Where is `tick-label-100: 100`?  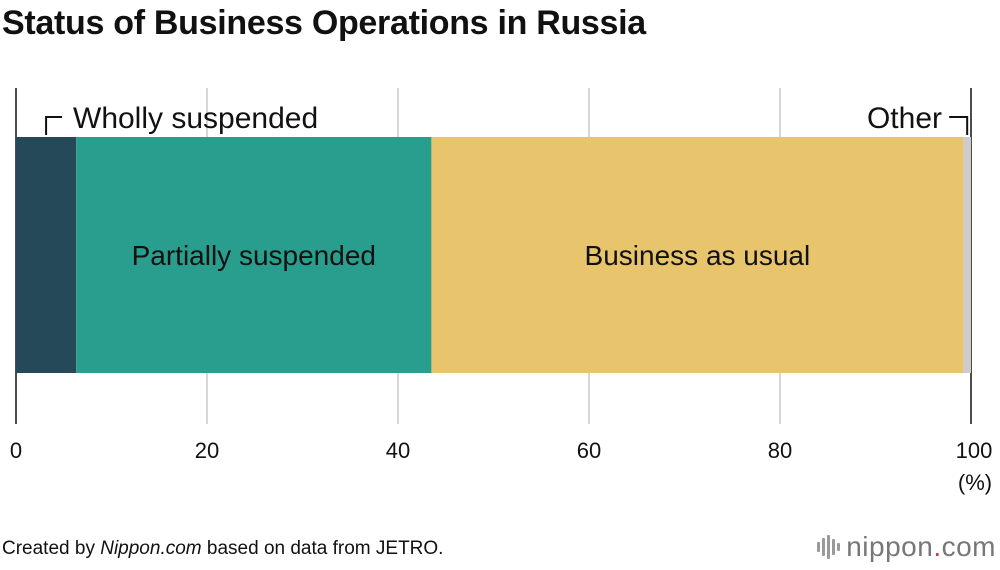 tick-label-100: 100 is located at coordinates (974, 450).